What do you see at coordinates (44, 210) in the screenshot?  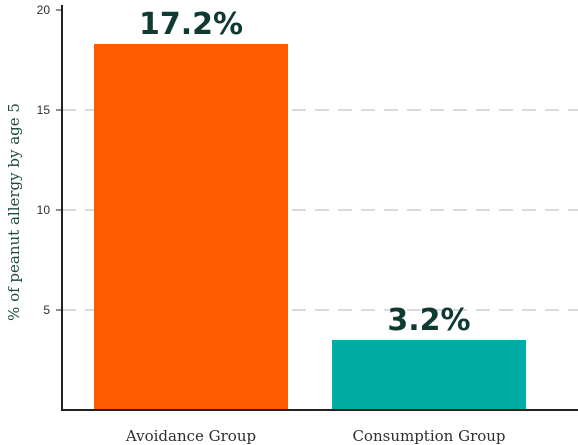 I see `ytick-label-10: 10` at bounding box center [44, 210].